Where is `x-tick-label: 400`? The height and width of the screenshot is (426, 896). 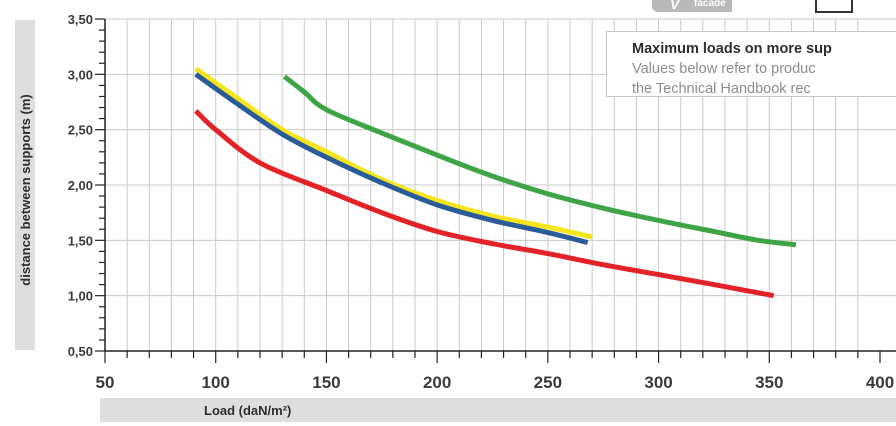
x-tick-label: 400 is located at coordinates (880, 382).